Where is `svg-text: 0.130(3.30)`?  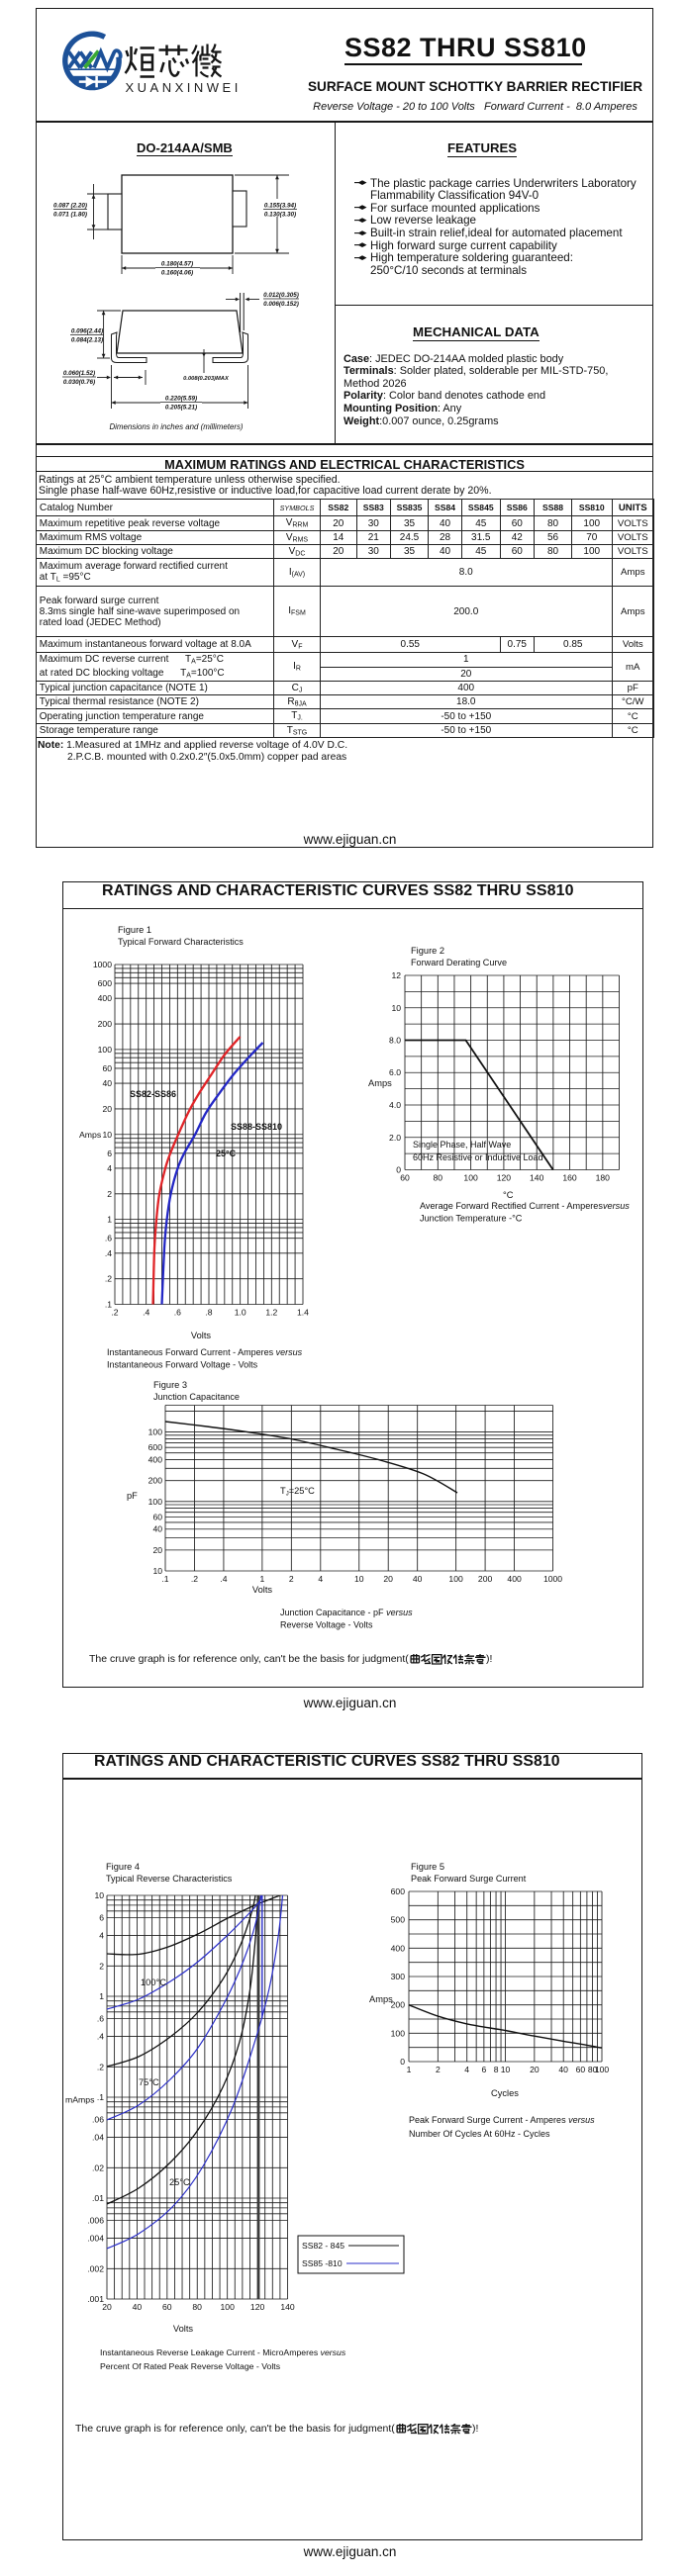
svg-text: 0.130(3.30) is located at coordinates (280, 216).